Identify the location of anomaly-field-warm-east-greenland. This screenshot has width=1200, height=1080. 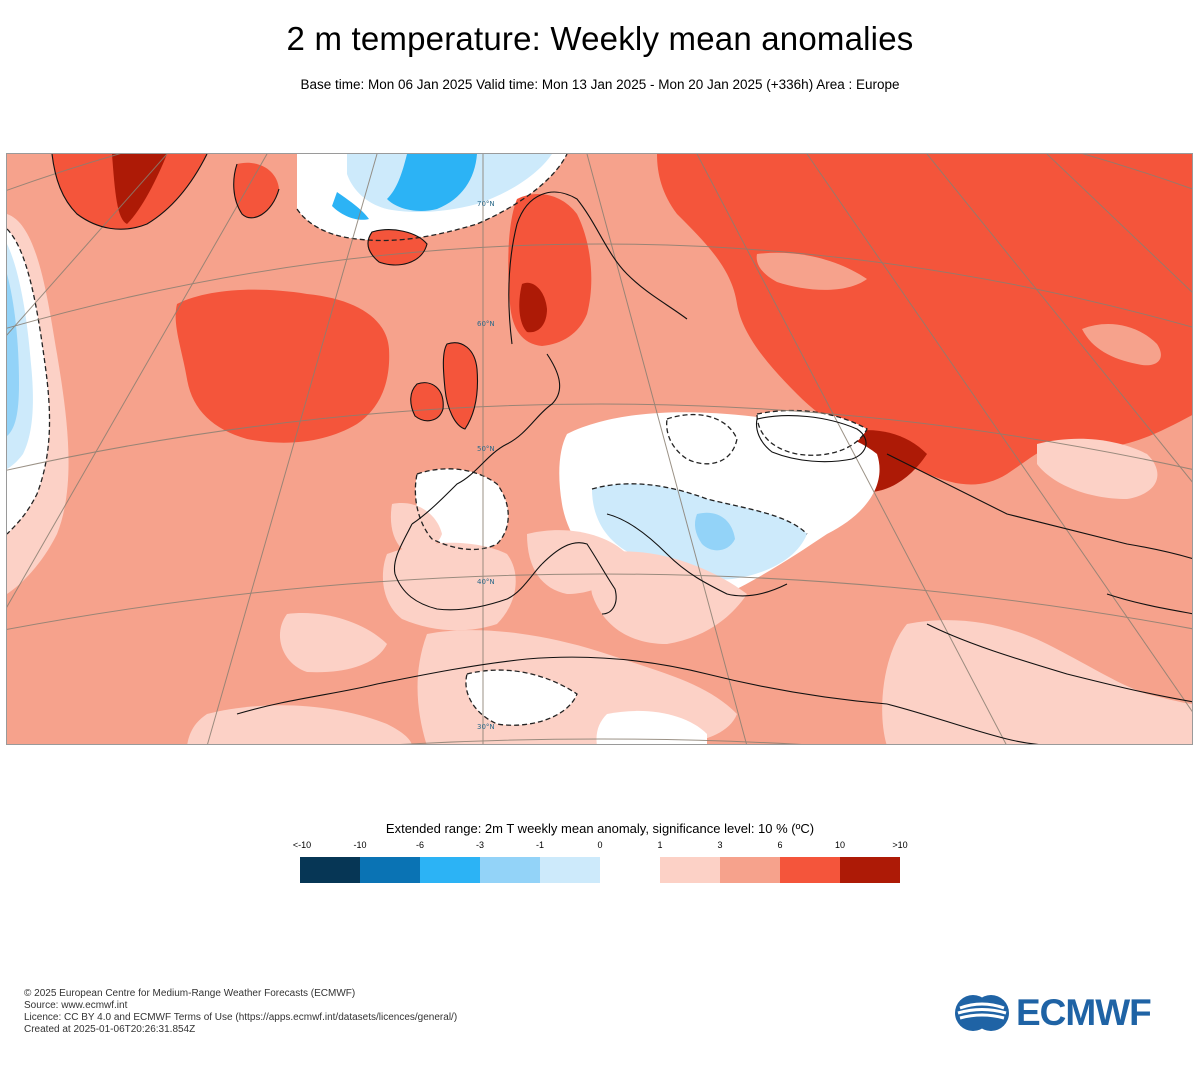
(256, 190).